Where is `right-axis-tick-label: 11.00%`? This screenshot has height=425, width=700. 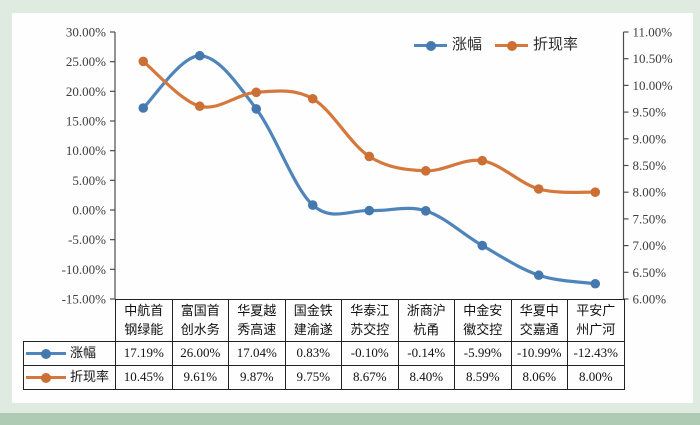 right-axis-tick-label: 11.00% is located at coordinates (653, 32).